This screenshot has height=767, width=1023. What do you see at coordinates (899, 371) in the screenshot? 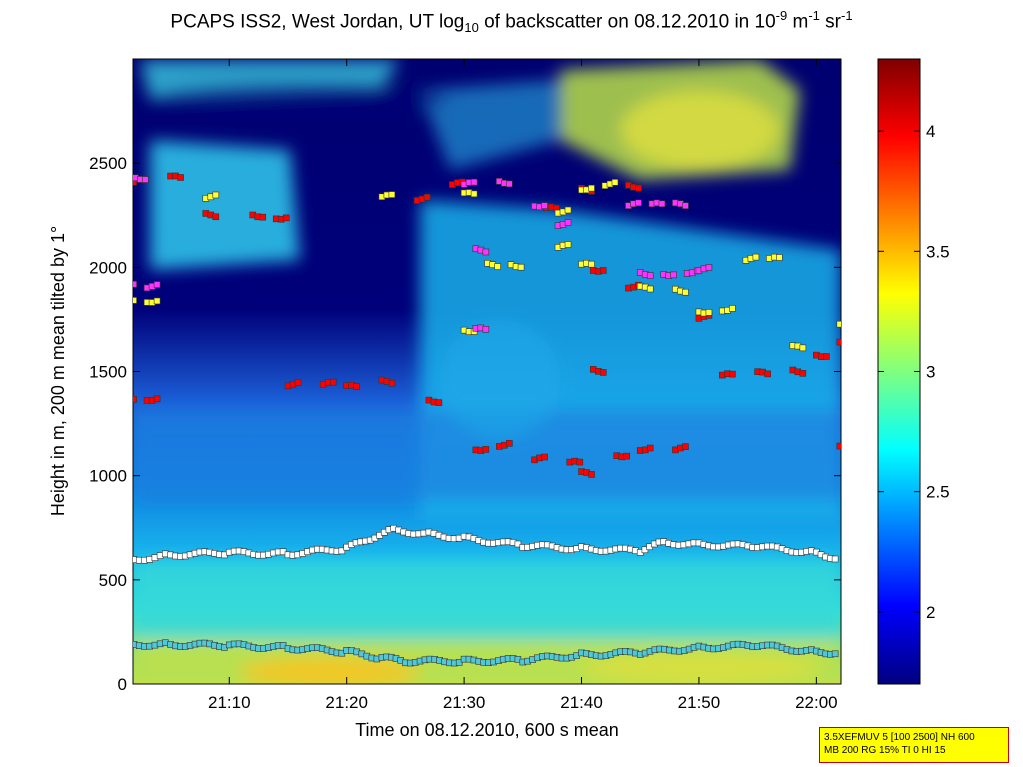
I see `colorbar` at bounding box center [899, 371].